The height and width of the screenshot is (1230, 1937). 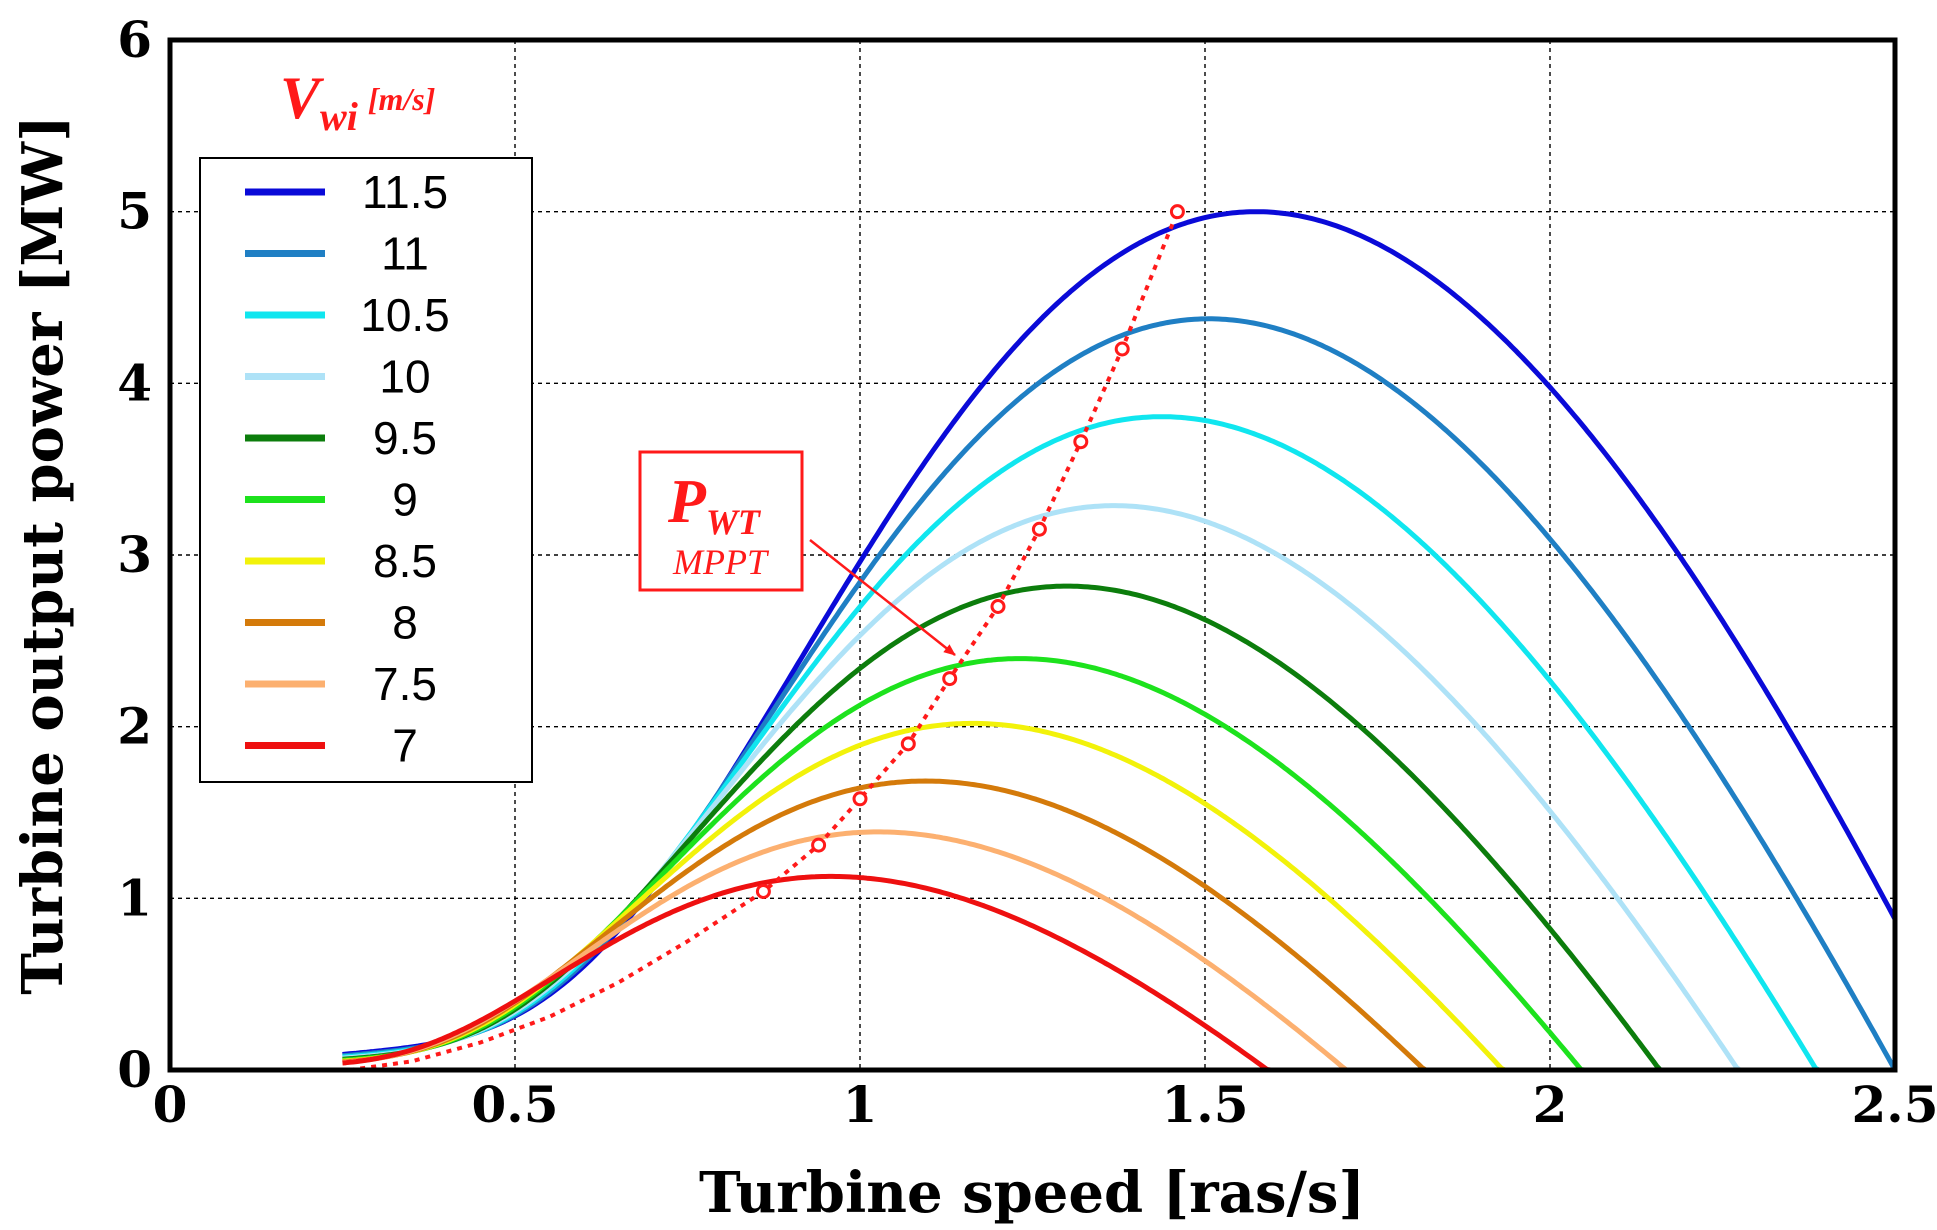 What do you see at coordinates (1205, 1104) in the screenshot?
I see `x-tick-label: 1.5` at bounding box center [1205, 1104].